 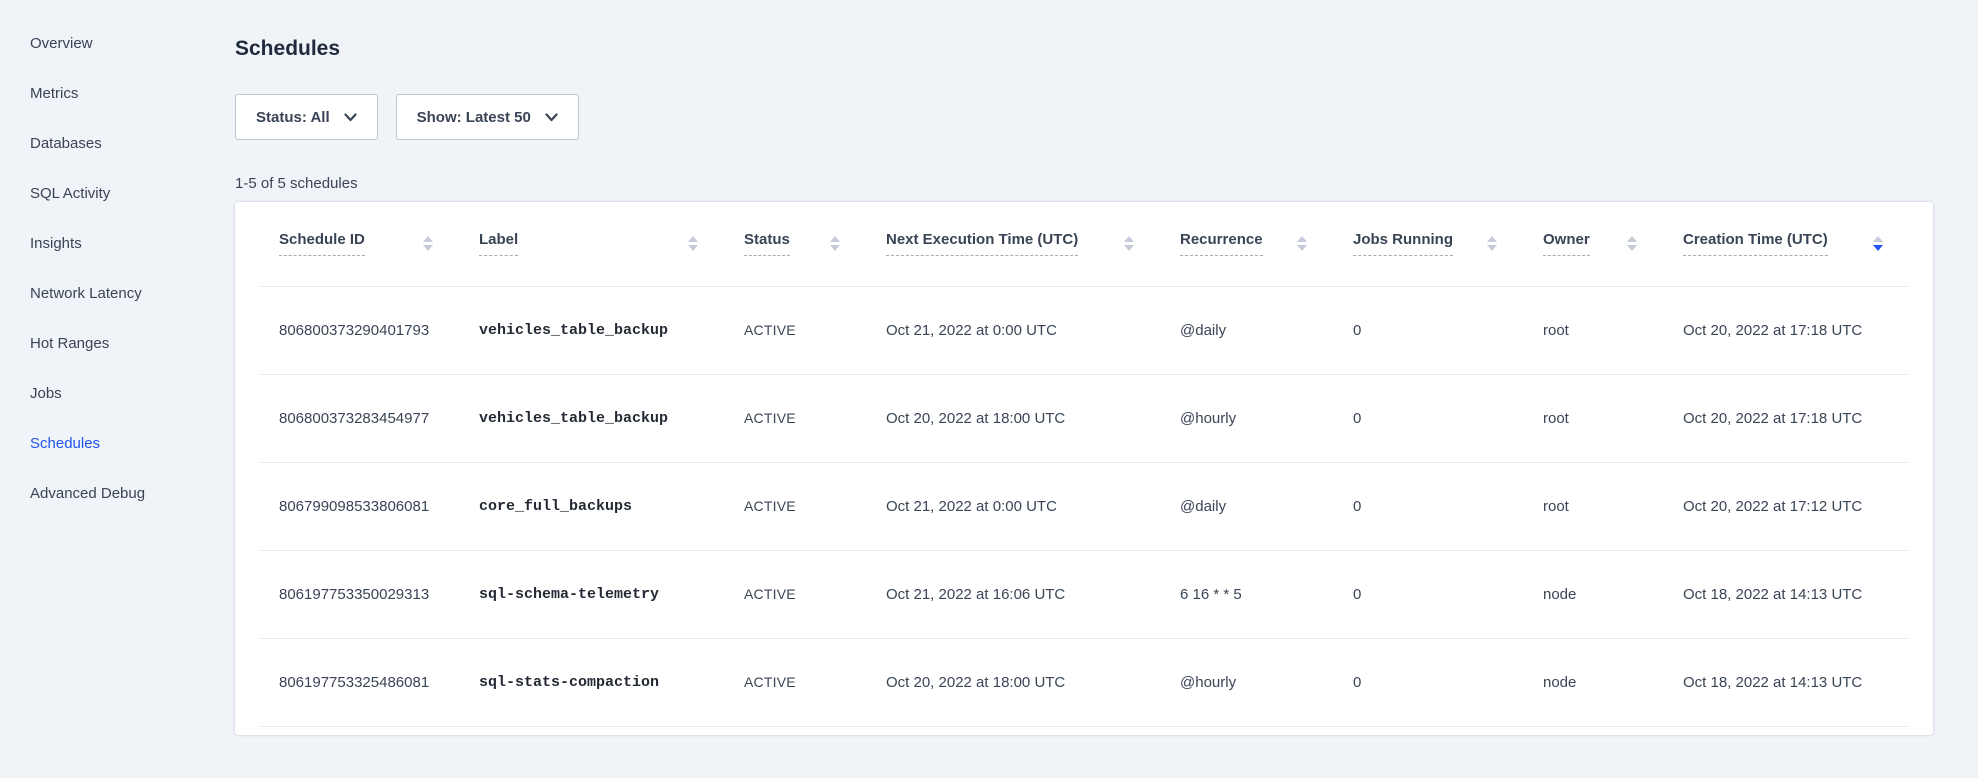 What do you see at coordinates (54, 93) in the screenshot?
I see `sidebar-item-metrics: Metrics` at bounding box center [54, 93].